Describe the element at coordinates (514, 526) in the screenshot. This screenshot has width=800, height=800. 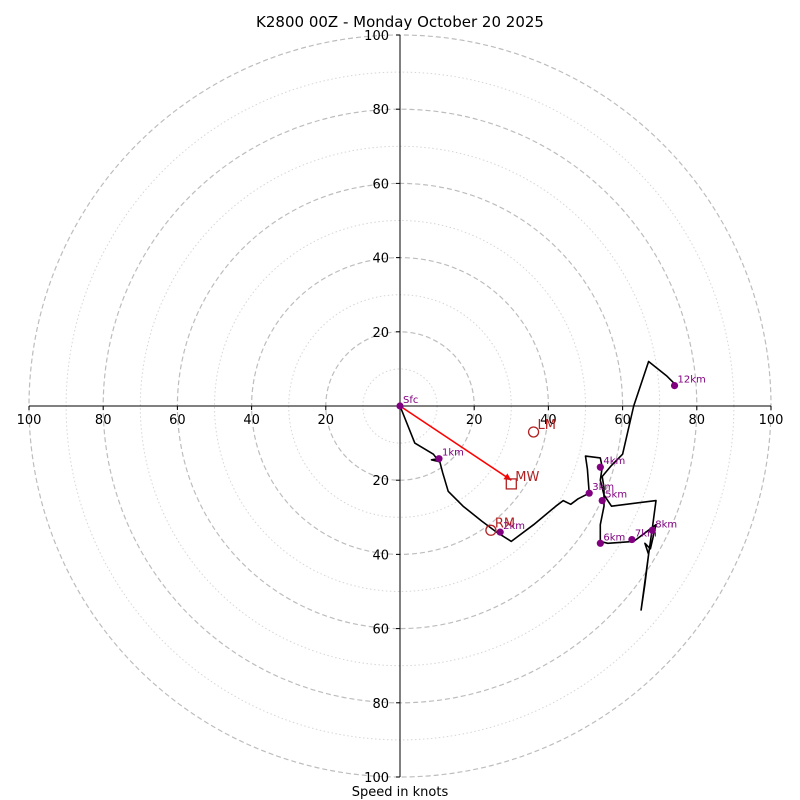
I see `height-label-2km: 2km` at that location.